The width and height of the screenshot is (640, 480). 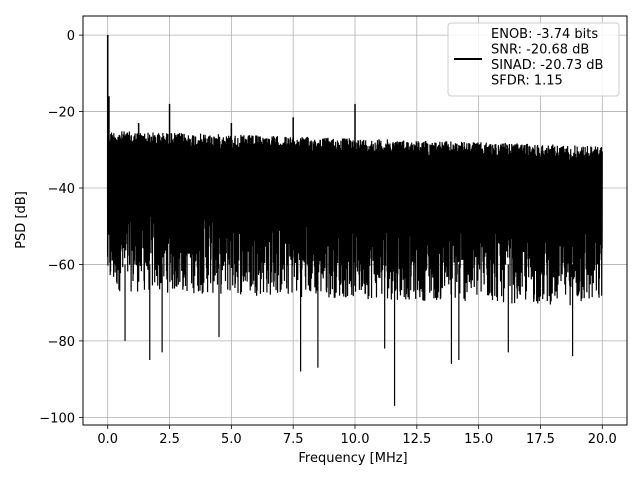 What do you see at coordinates (61, 342) in the screenshot?
I see `y-tick-label: −80` at bounding box center [61, 342].